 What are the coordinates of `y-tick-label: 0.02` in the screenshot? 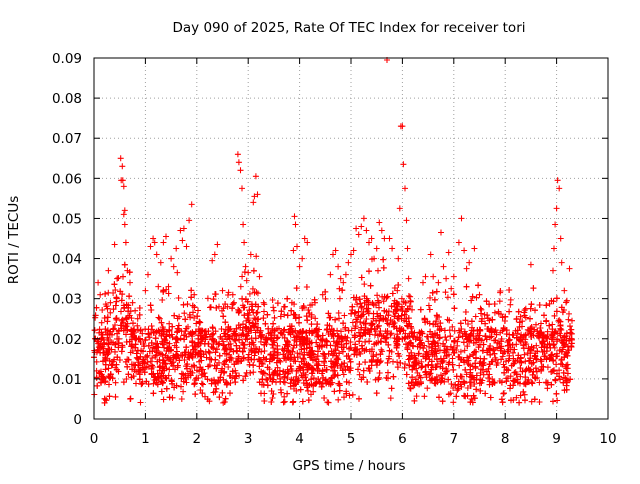 It's located at (67, 340).